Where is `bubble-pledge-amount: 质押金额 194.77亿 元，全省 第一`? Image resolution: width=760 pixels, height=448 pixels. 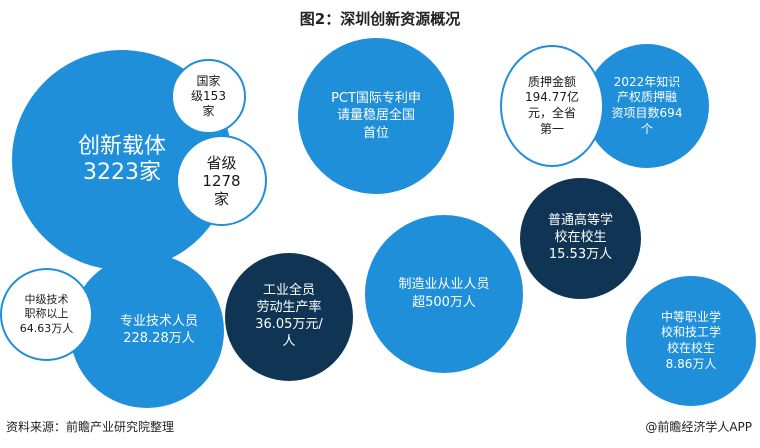
bubble-pledge-amount: 质押金额 194.77亿 元，全省 第一 is located at coordinates (552, 106).